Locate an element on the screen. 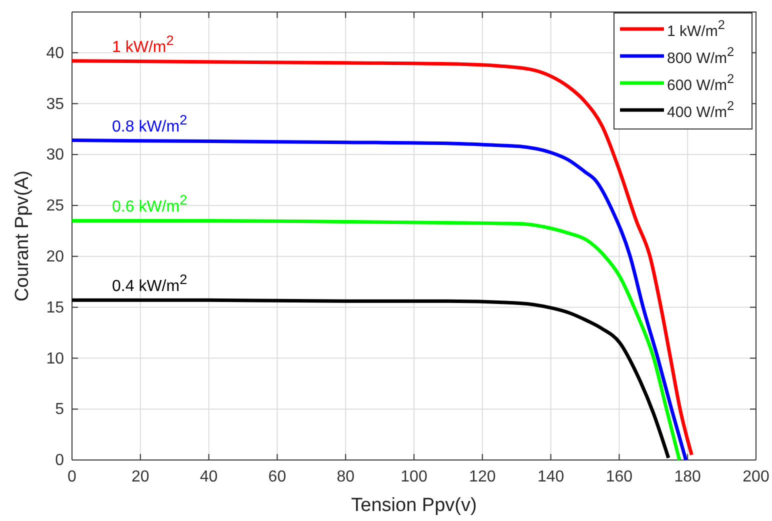  x-tick-label: 140 is located at coordinates (550, 477).